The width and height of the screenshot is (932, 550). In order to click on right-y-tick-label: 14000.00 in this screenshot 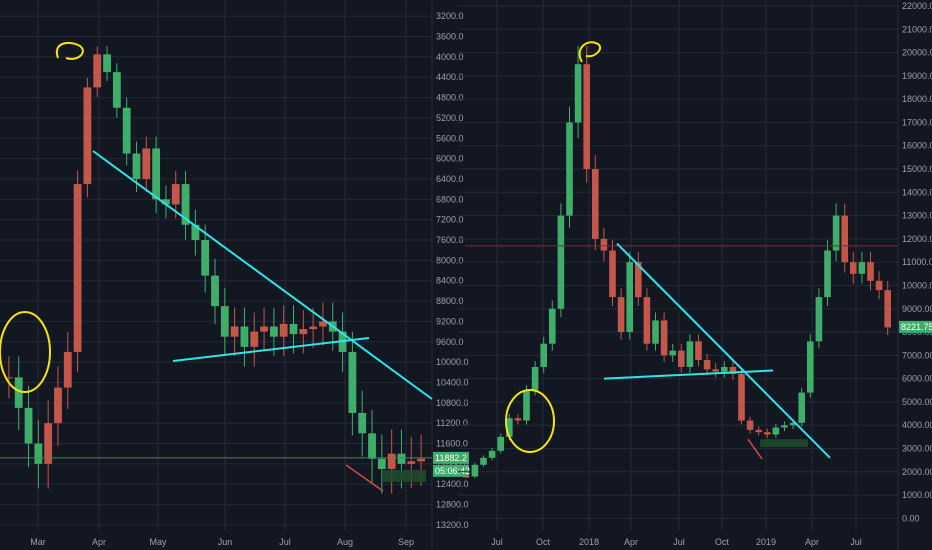, I will do `click(917, 192)`.